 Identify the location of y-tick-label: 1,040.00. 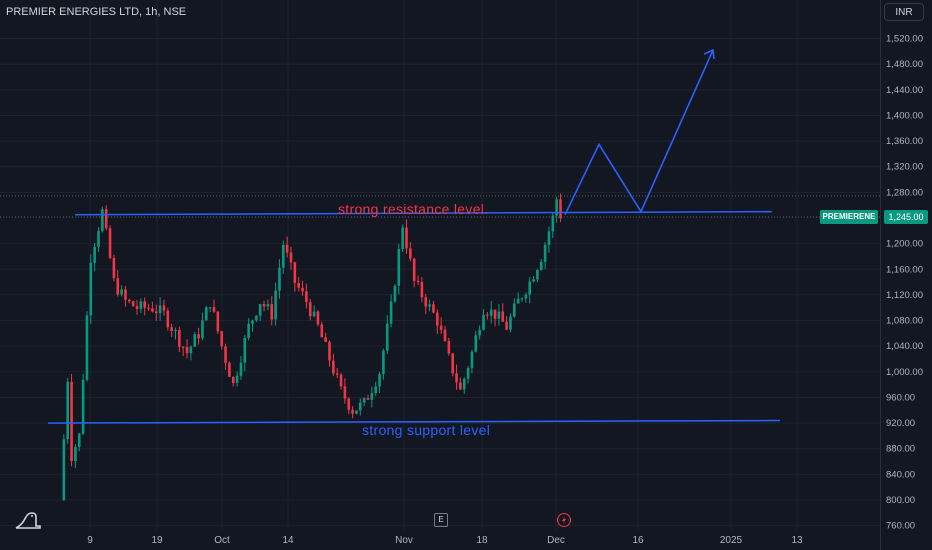
(904, 346).